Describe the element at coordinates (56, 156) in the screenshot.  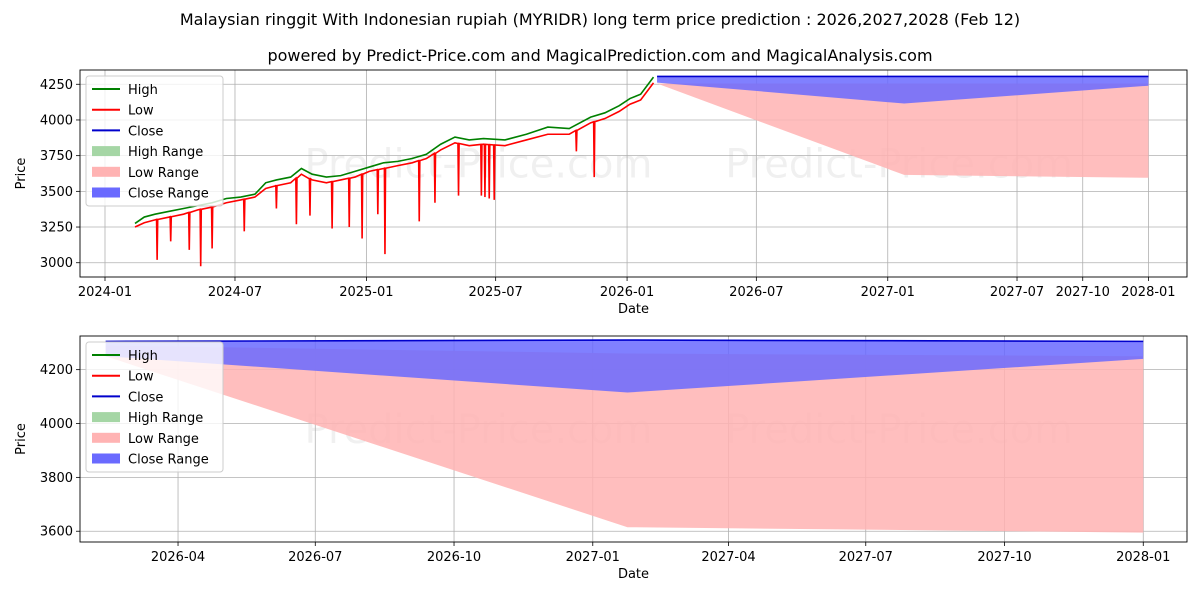
I see `y-tick-label: 3750` at that location.